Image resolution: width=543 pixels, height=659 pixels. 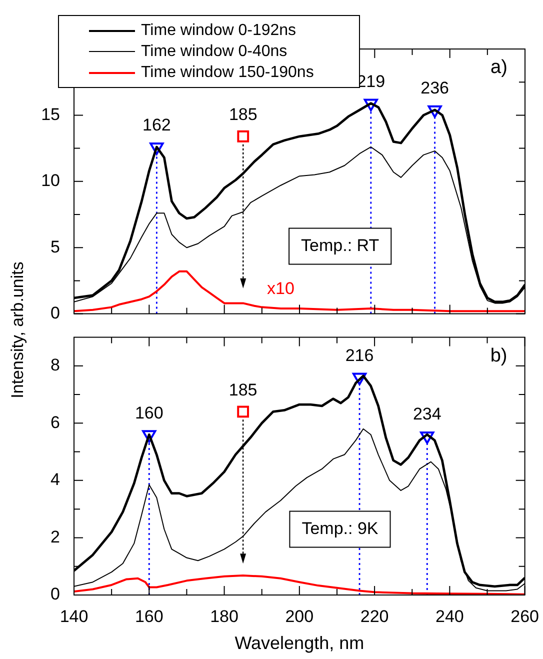 What do you see at coordinates (449, 616) in the screenshot?
I see `x-tick-label: 240` at bounding box center [449, 616].